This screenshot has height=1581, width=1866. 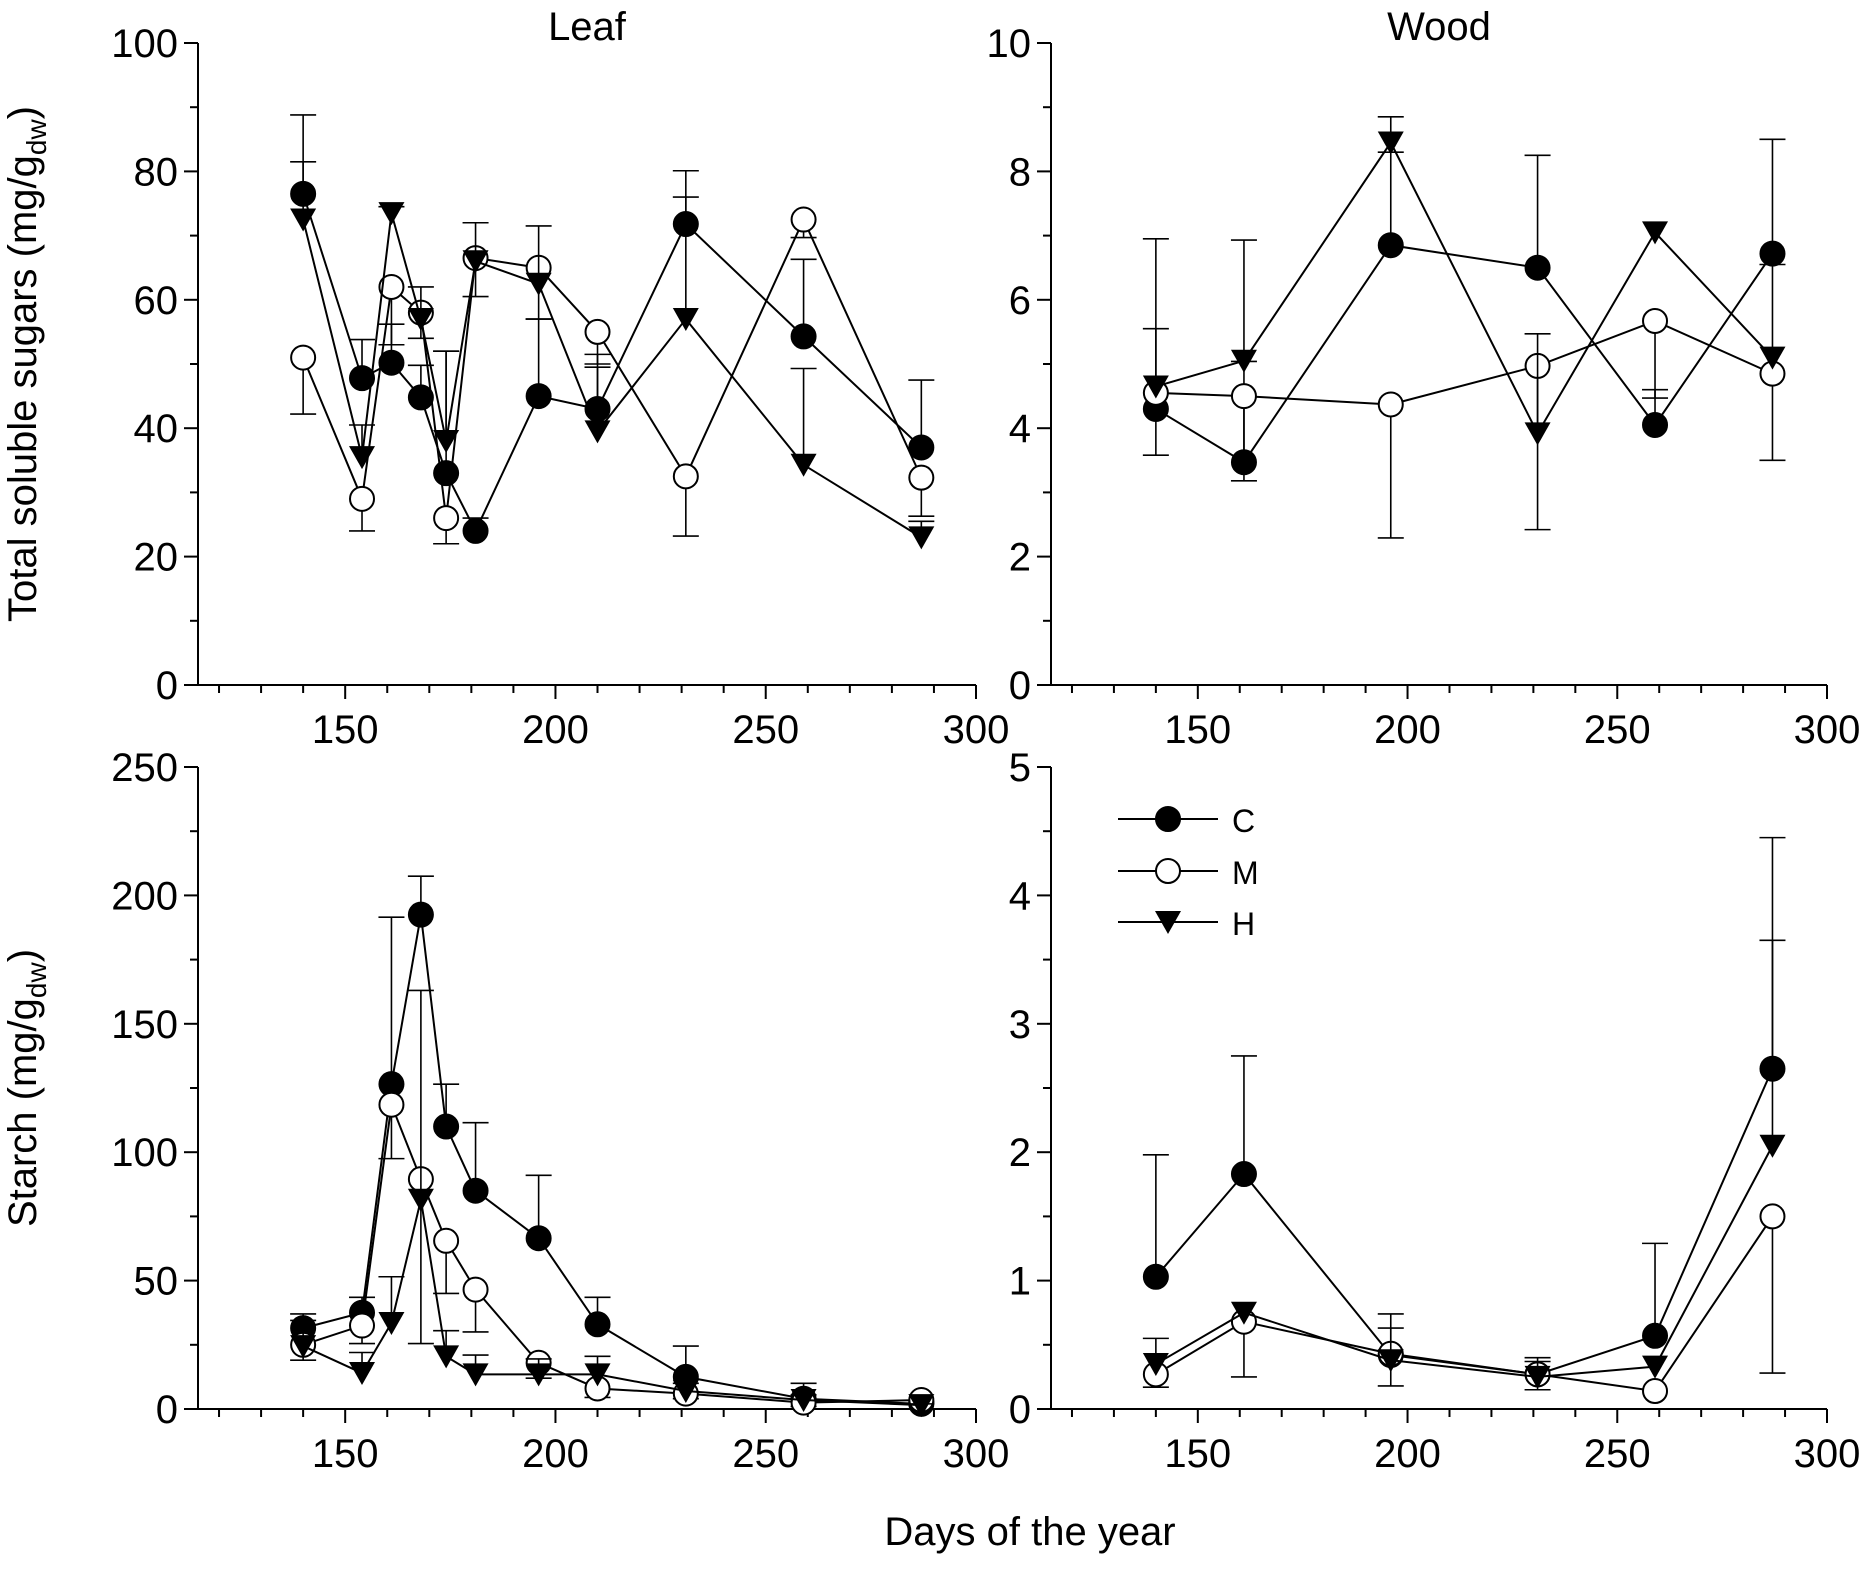 I want to click on y-axis-title-main: Total soluble sugars (mg/g, so click(x=23, y=388).